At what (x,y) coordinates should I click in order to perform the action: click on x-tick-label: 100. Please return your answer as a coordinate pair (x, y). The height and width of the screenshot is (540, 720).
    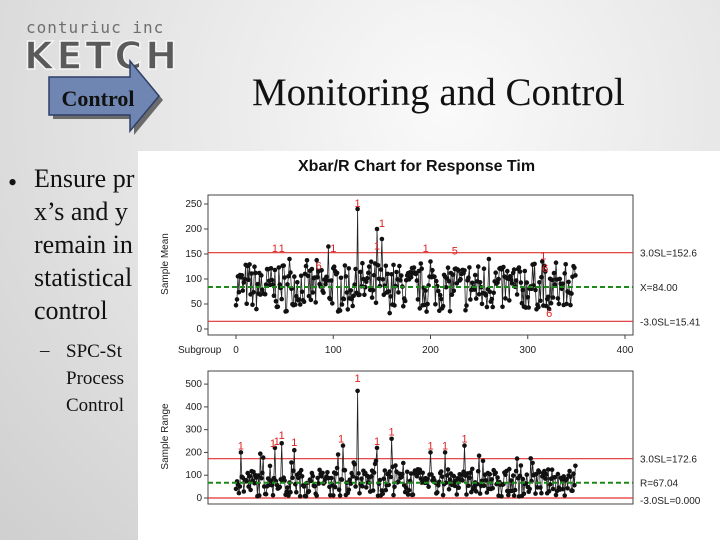
    Looking at the image, I should click on (333, 350).